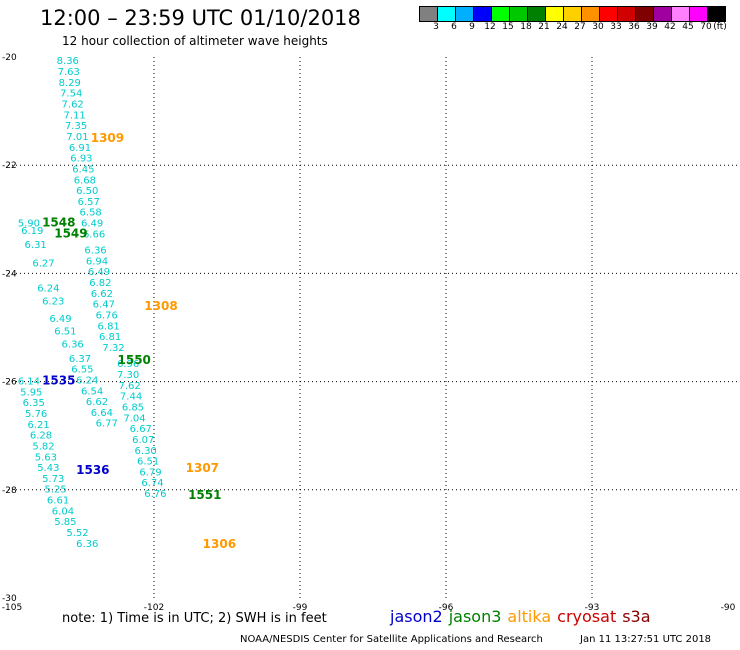 The image size is (740, 650). I want to click on longitude-tick-label: -93, so click(592, 608).